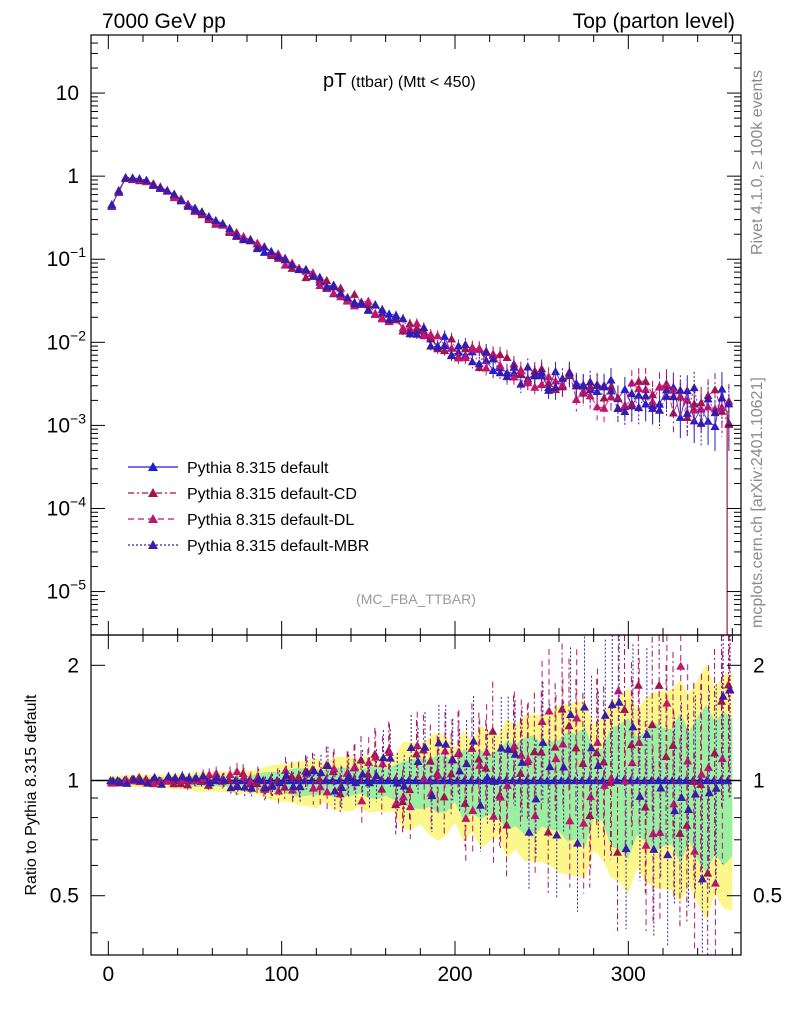 This screenshot has height=1024, width=786. I want to click on main-y-tick-label: 10, so click(67, 93).